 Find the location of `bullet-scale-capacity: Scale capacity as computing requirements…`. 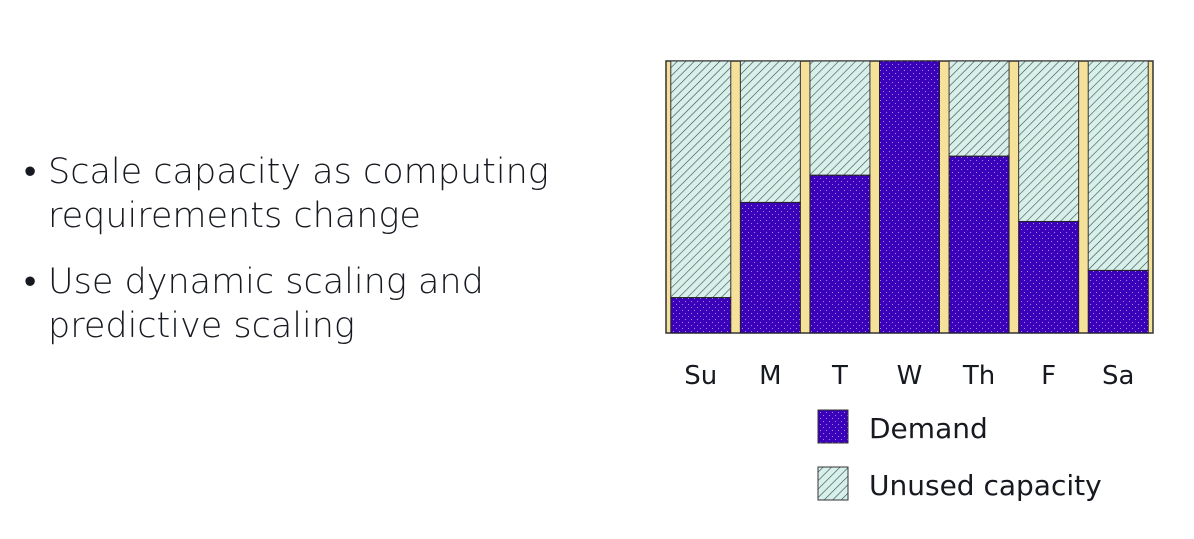

bullet-scale-capacity: Scale capacity as computing requirements… is located at coordinates (334, 194).